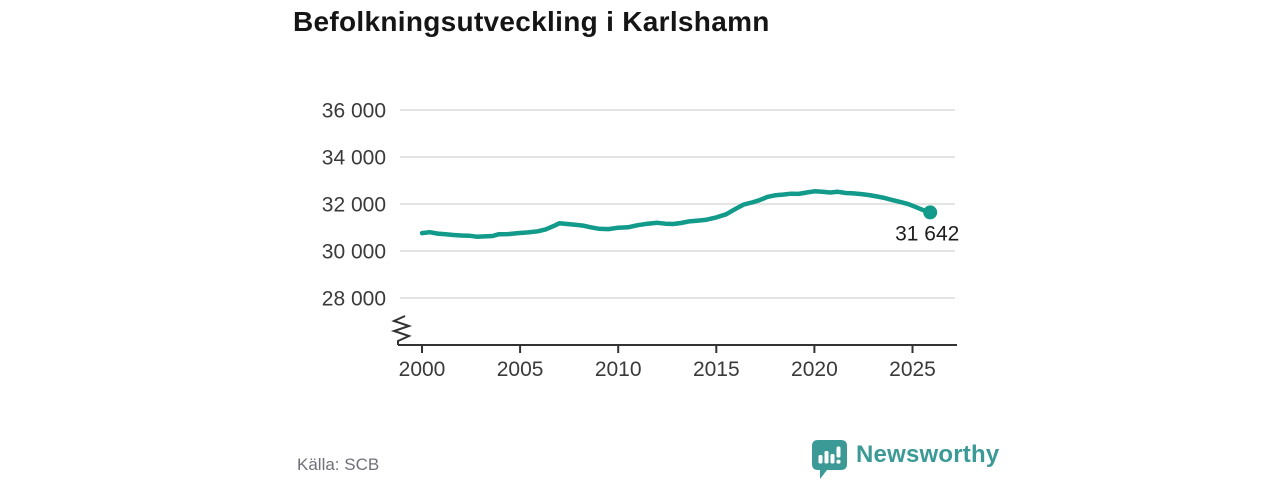 The width and height of the screenshot is (1280, 480). What do you see at coordinates (676, 214) in the screenshot?
I see `population-line` at bounding box center [676, 214].